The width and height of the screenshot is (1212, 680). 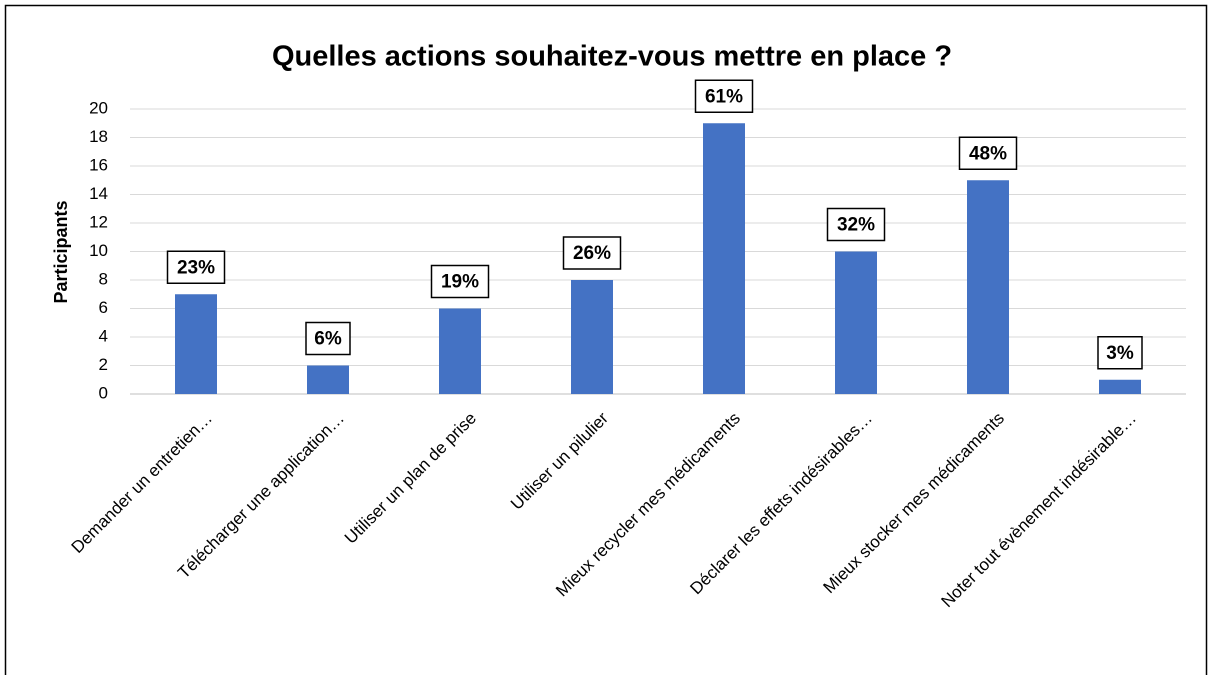 I want to click on y-tick-label: 2, so click(x=103, y=364).